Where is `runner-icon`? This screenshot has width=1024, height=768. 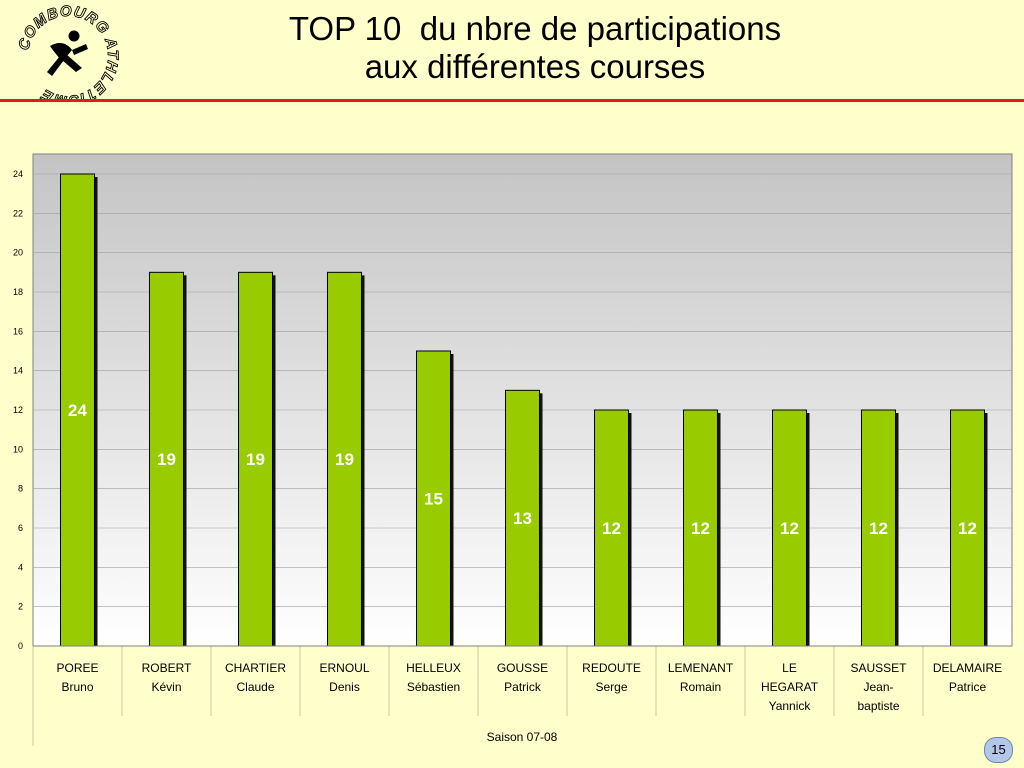
runner-icon is located at coordinates (67, 53).